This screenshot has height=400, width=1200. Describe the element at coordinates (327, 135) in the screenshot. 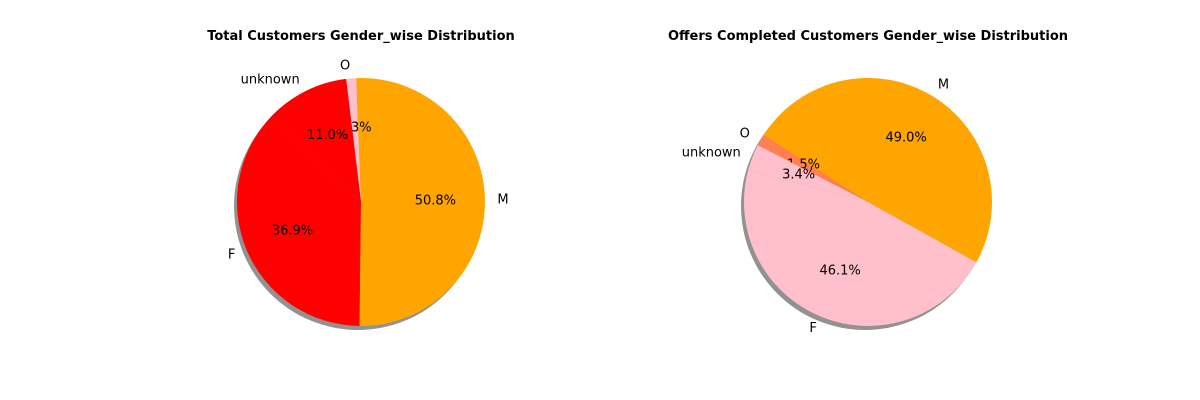

I see `slice-percent-label: 11.0%` at that location.